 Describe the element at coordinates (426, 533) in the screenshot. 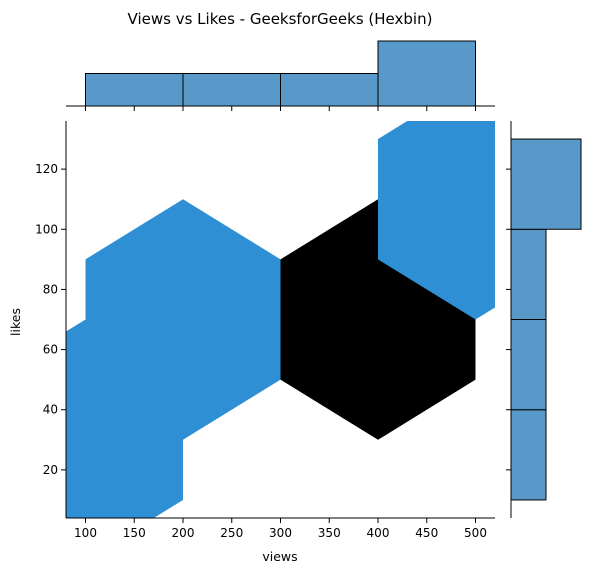

I see `x-tick-label-7: 450` at that location.